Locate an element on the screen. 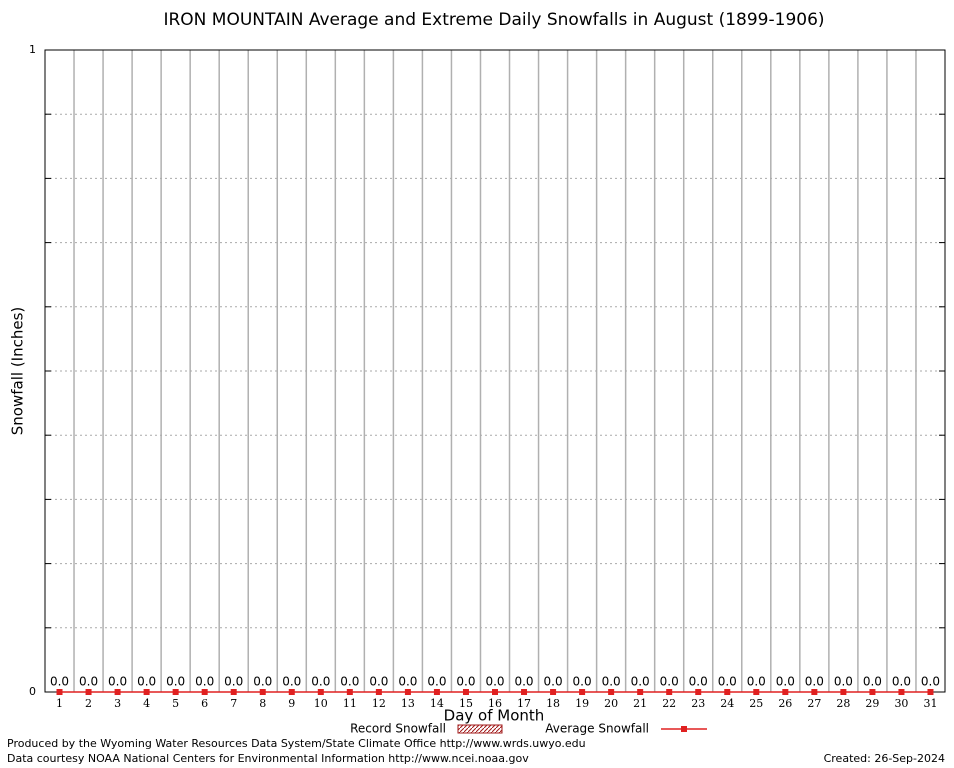 This screenshot has height=768, width=954. x-tick-label: 20 is located at coordinates (611, 703).